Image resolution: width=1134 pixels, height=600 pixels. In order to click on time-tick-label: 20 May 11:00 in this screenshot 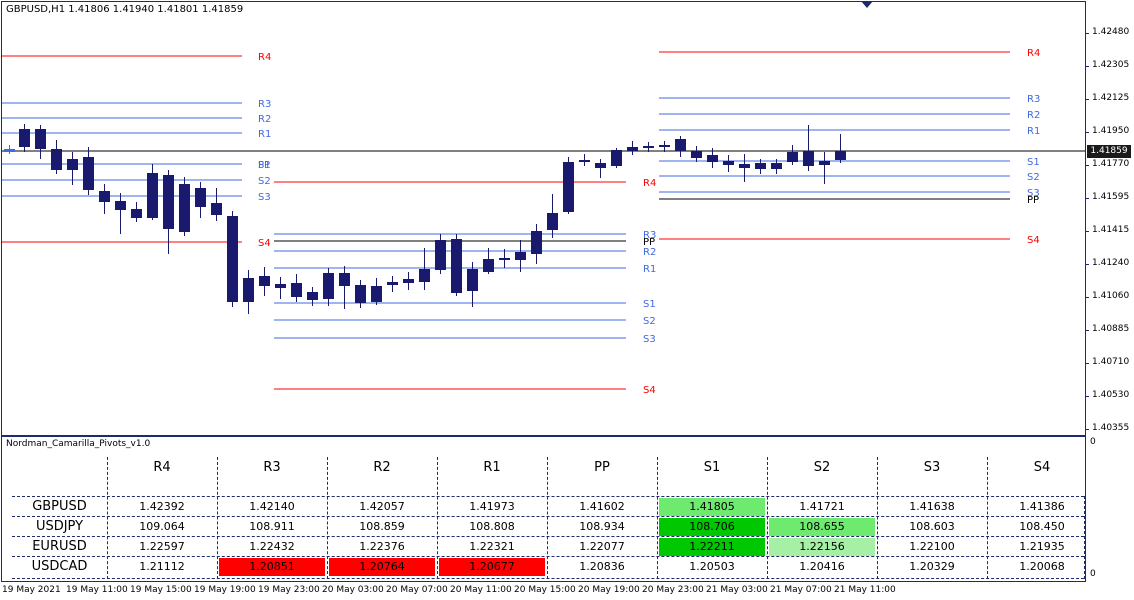, I will do `click(481, 590)`.